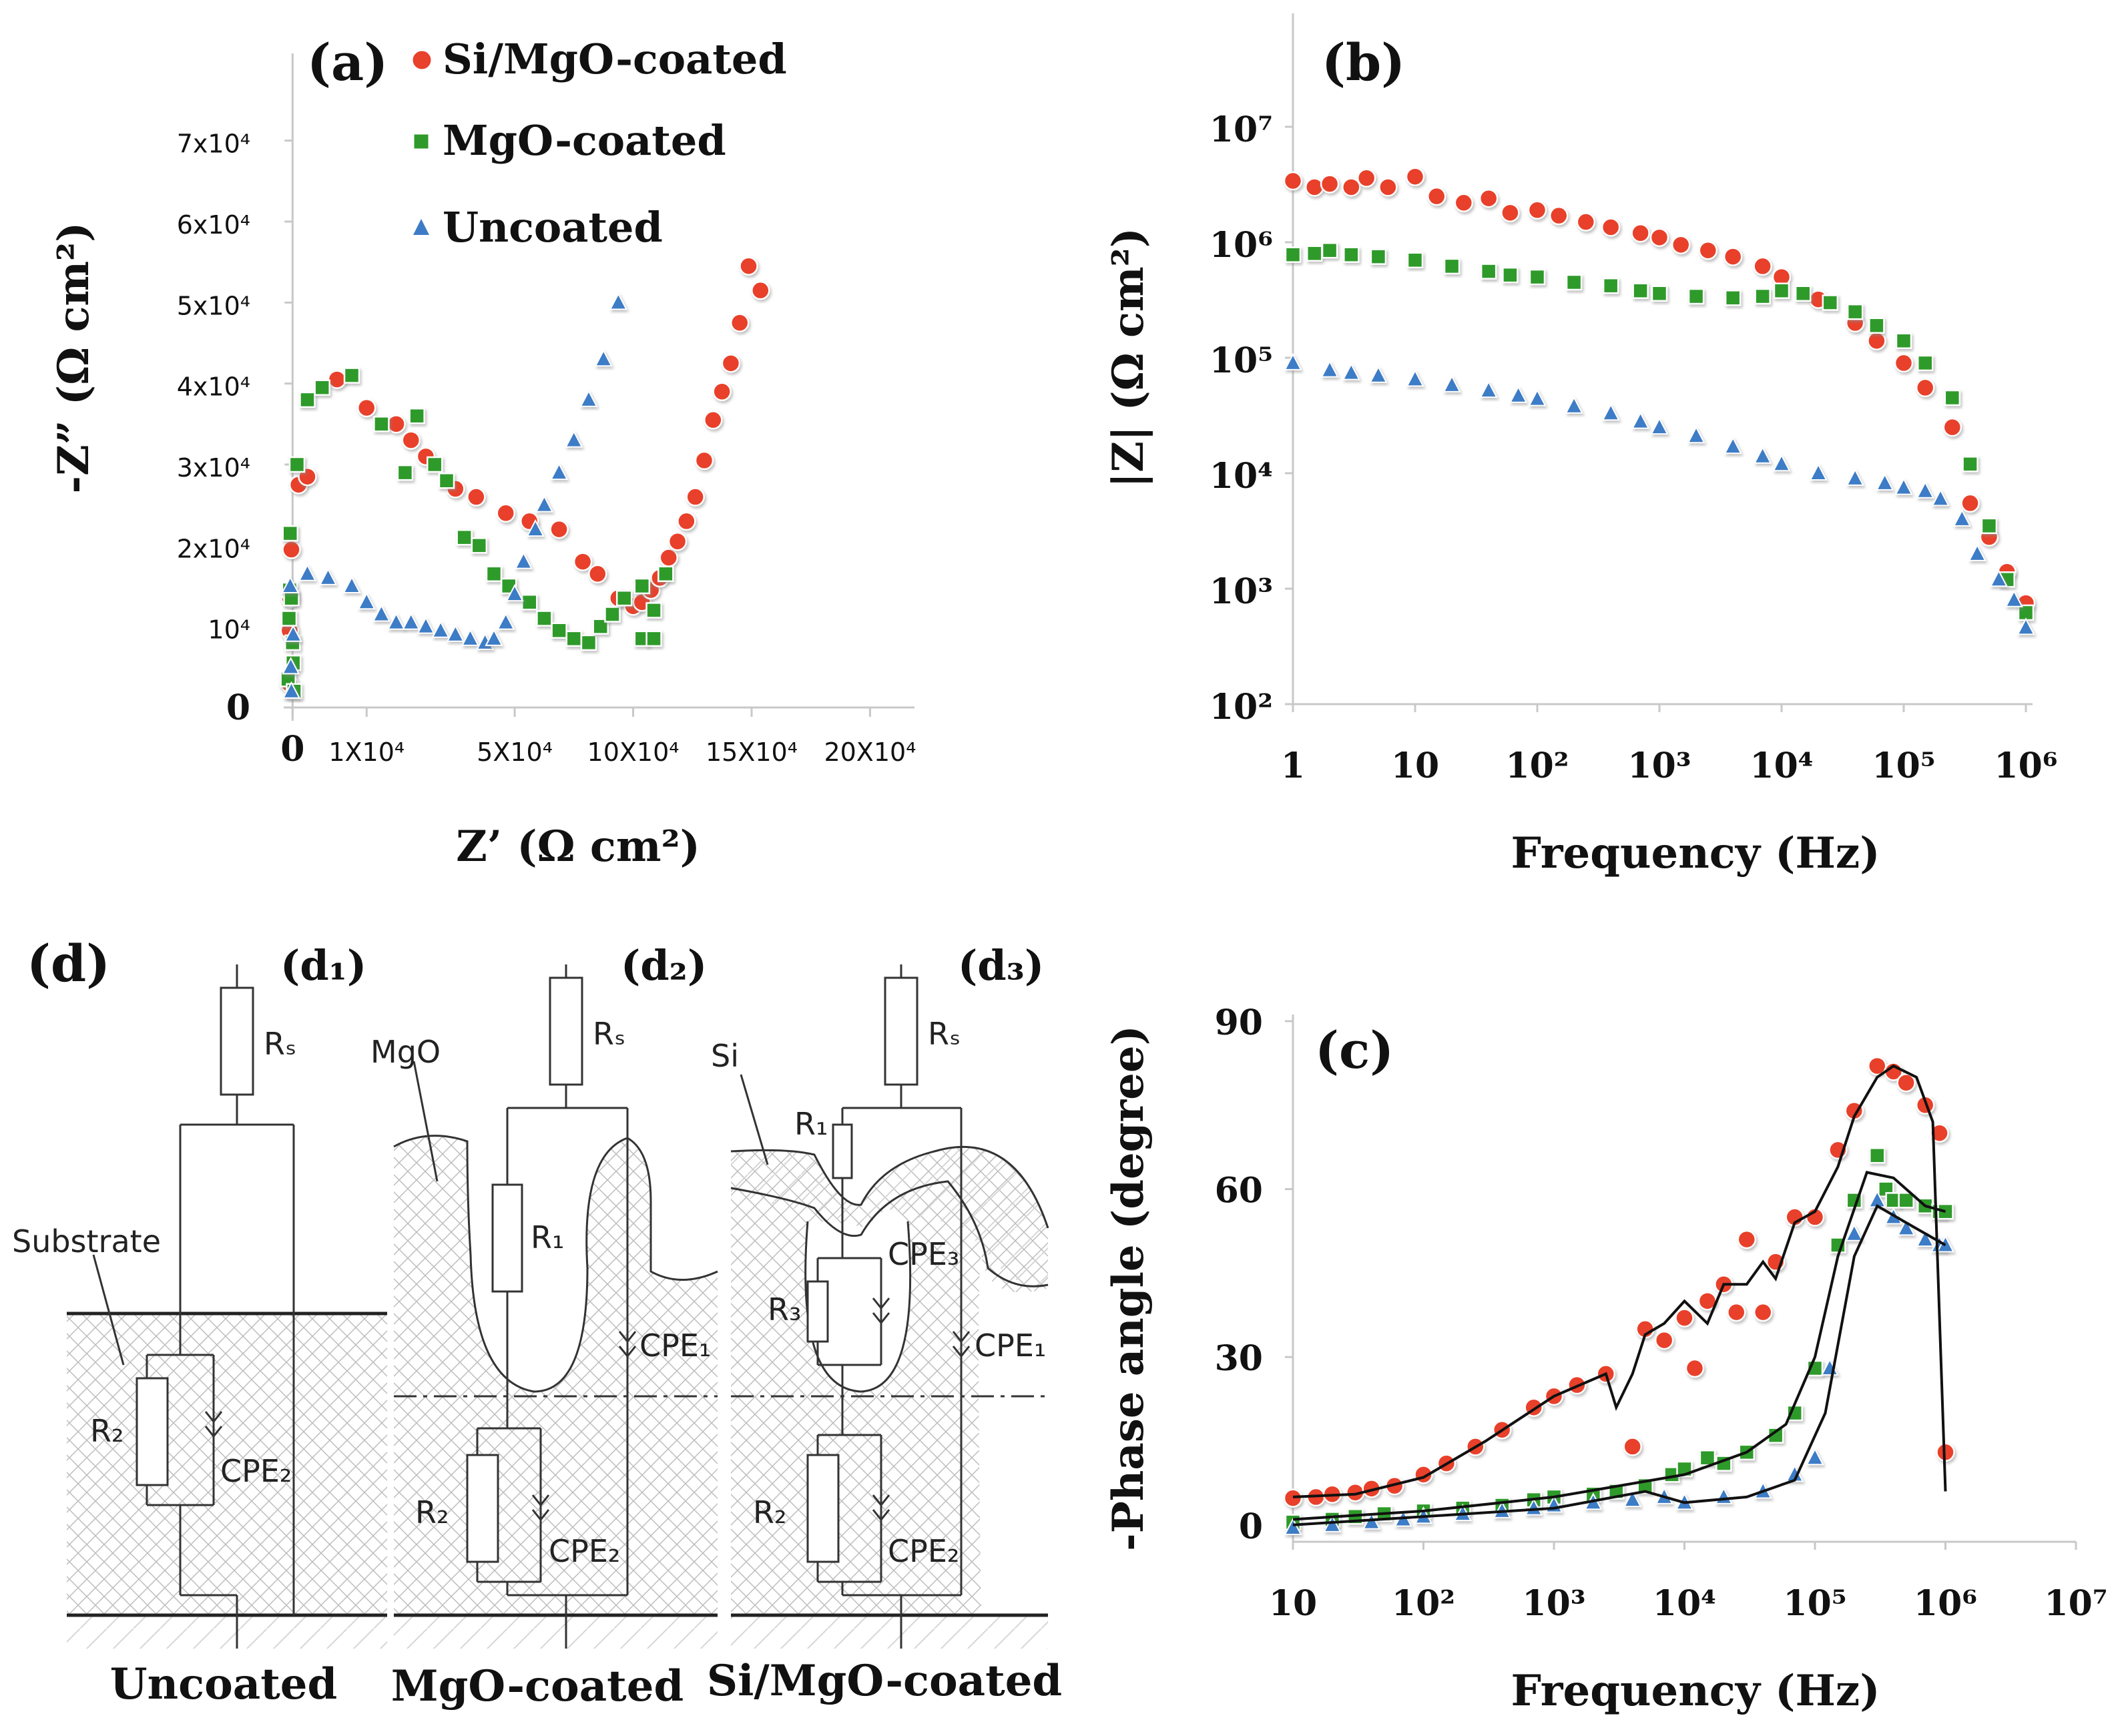 The height and width of the screenshot is (1736, 2124). What do you see at coordinates (213, 387) in the screenshot?
I see `nyquist-y-tick-label: 4x10⁴` at bounding box center [213, 387].